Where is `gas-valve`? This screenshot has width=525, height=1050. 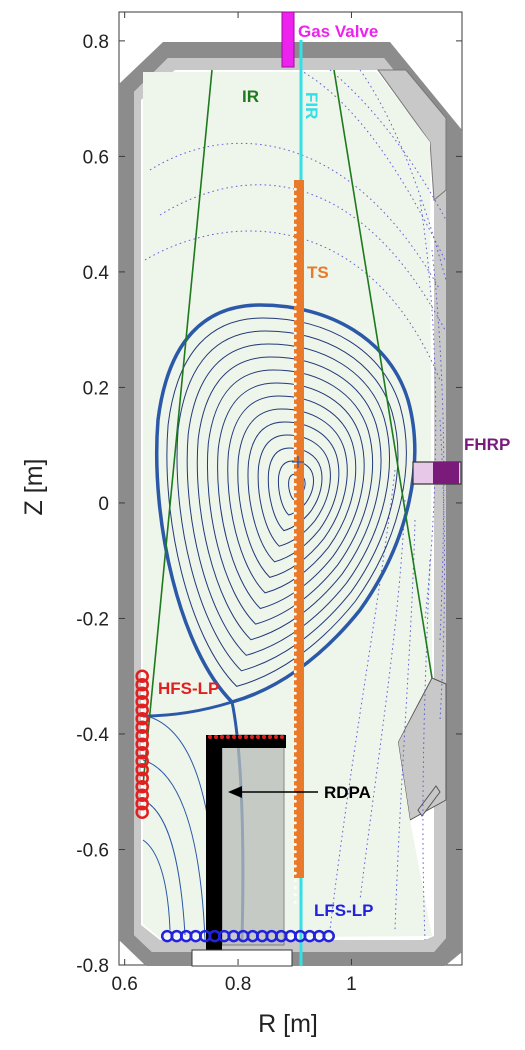 gas-valve is located at coordinates (288, 39).